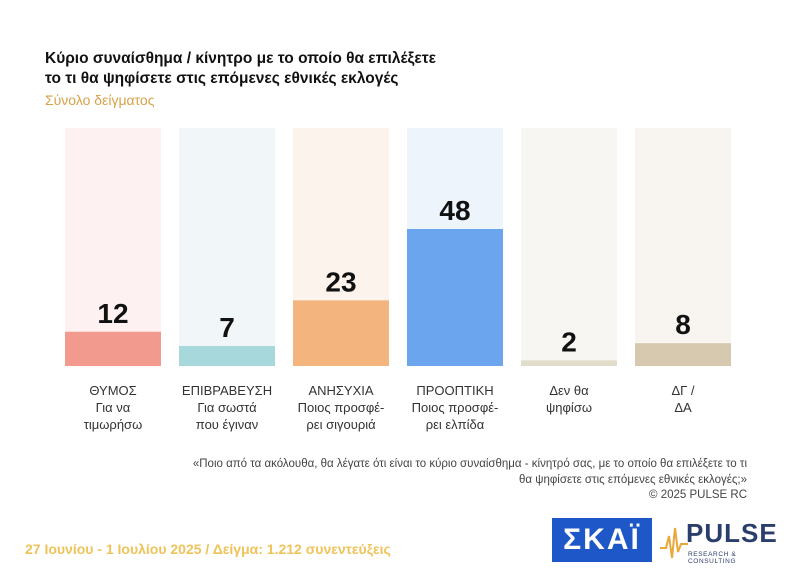 The height and width of the screenshot is (575, 795). What do you see at coordinates (683, 407) in the screenshot?
I see `category-label-line: ΔΑ` at bounding box center [683, 407].